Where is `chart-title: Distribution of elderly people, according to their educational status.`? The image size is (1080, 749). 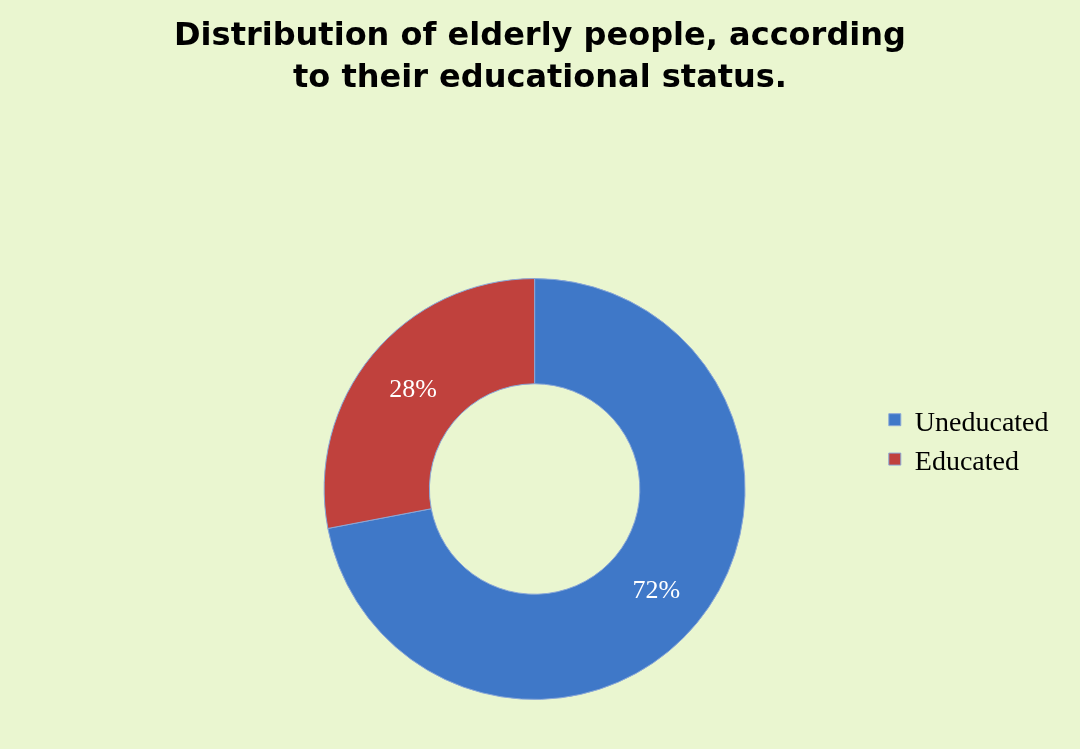 chart-title: Distribution of elderly people, according to their educational status. is located at coordinates (540, 54).